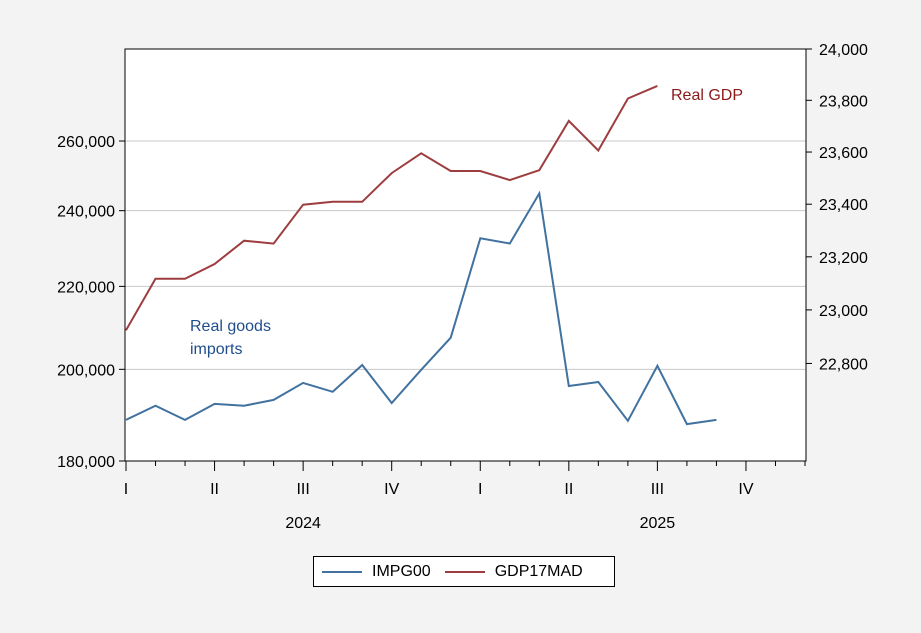 Image resolution: width=921 pixels, height=633 pixels. Describe the element at coordinates (91, 302) in the screenshot. I see `left-y-axis: 180,000 200,000 220,000 240,000 260,000` at that location.